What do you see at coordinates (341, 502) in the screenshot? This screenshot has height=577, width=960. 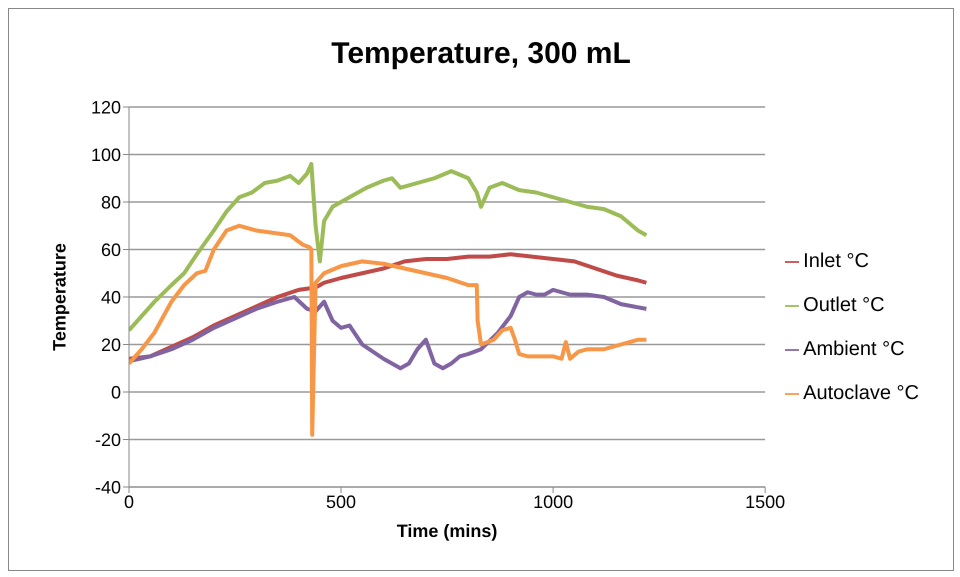 I see `x-tick-label: 500` at bounding box center [341, 502].